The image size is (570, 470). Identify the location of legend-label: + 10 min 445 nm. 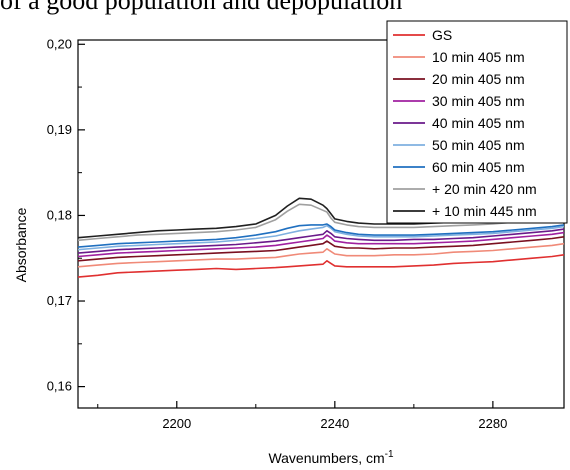
(484, 211).